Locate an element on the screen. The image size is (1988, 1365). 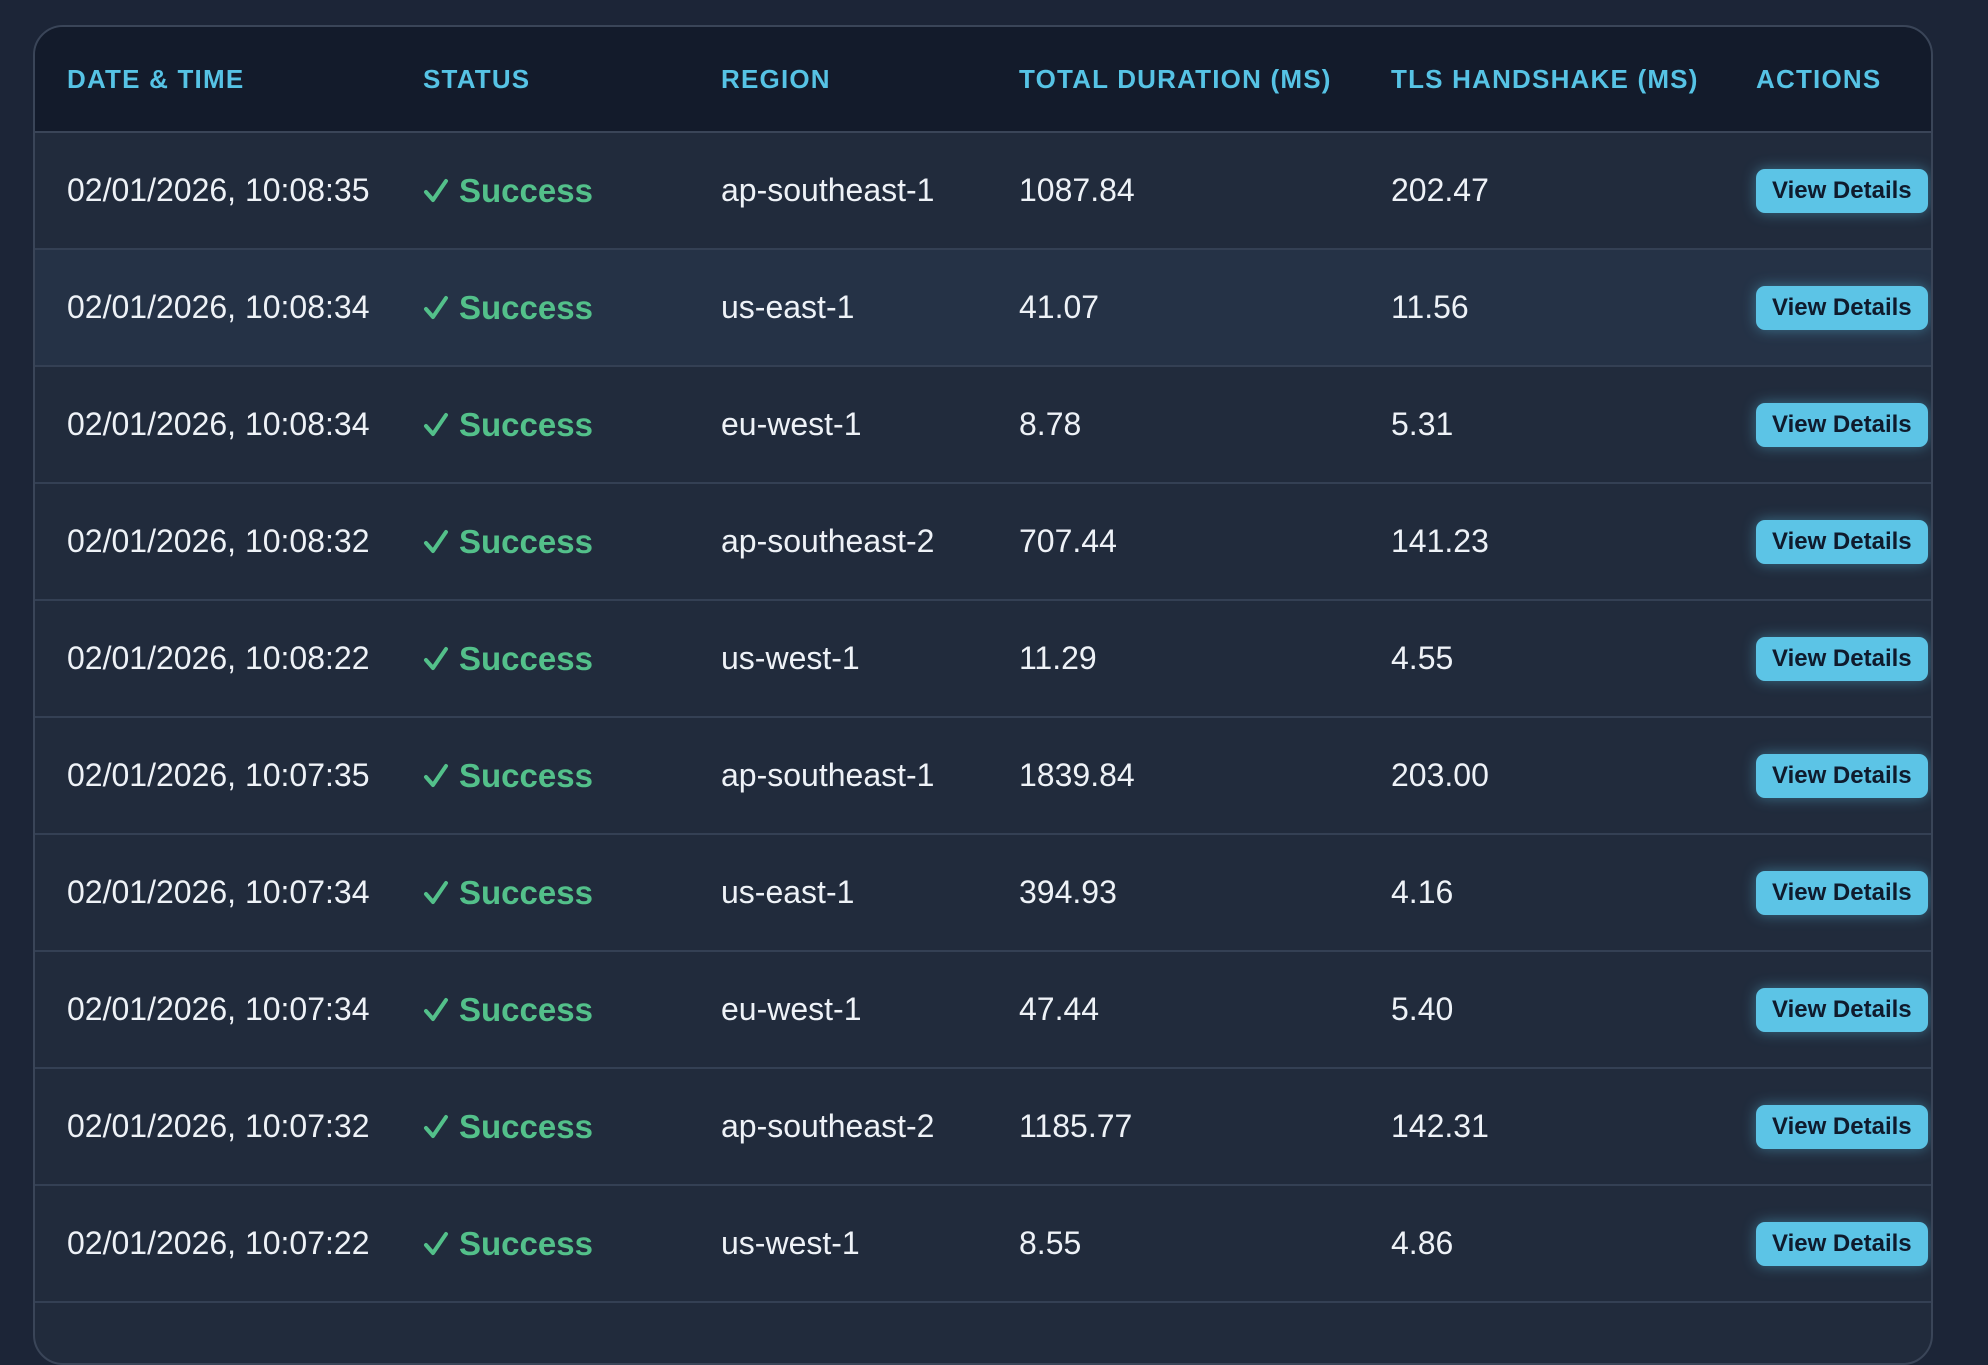
cell-total-duration: 47.44 is located at coordinates (1059, 1009).